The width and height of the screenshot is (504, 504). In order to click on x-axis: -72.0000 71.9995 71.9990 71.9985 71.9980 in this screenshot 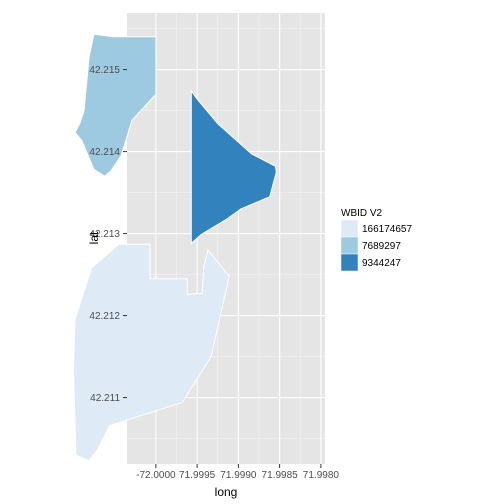, I will do `click(237, 472)`.